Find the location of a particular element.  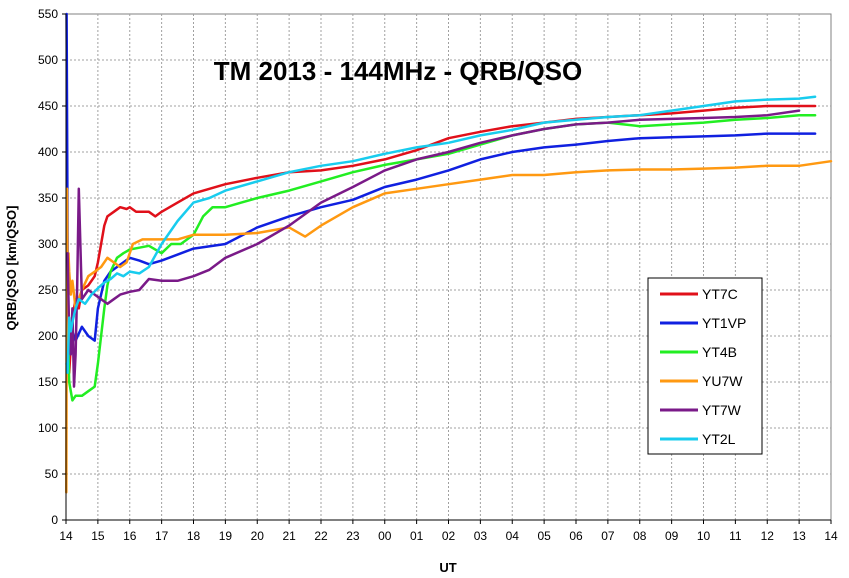

x-tick-label: 01 is located at coordinates (417, 536).